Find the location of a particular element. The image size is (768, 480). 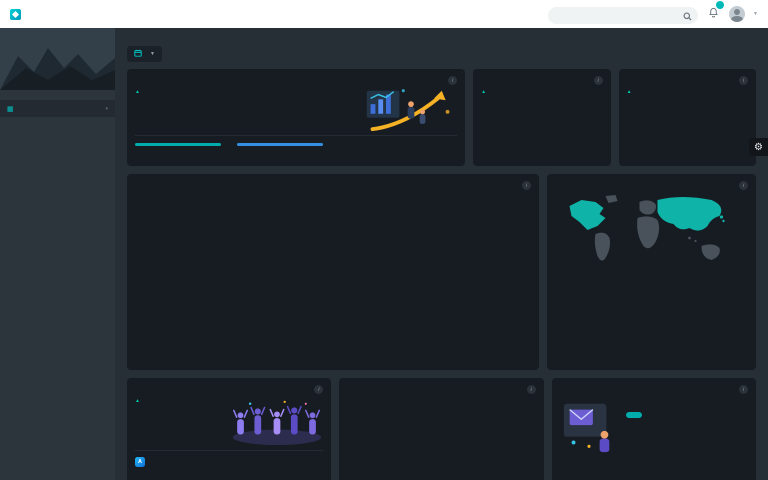

search-icon is located at coordinates (687, 17).